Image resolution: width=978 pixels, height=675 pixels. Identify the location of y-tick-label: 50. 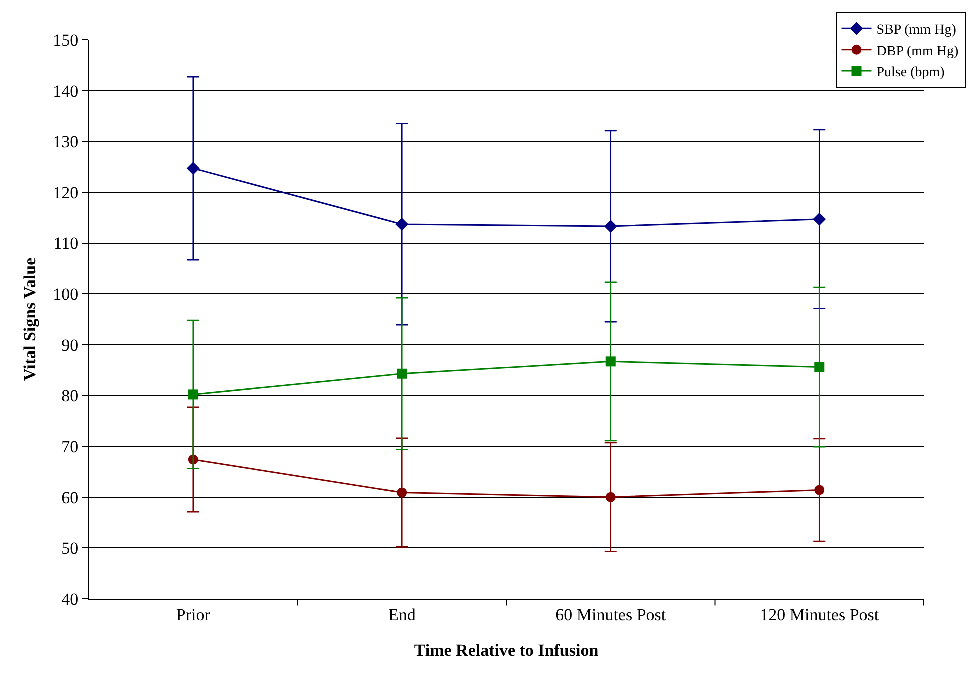
(70, 548).